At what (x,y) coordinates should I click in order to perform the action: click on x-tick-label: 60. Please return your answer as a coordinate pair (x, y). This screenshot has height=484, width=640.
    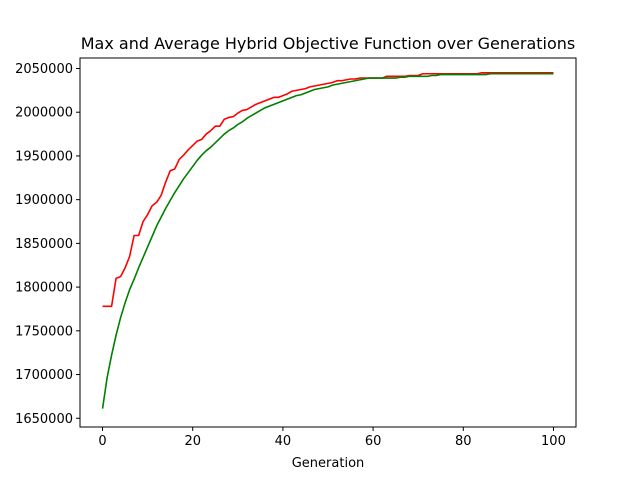
    Looking at the image, I should click on (373, 441).